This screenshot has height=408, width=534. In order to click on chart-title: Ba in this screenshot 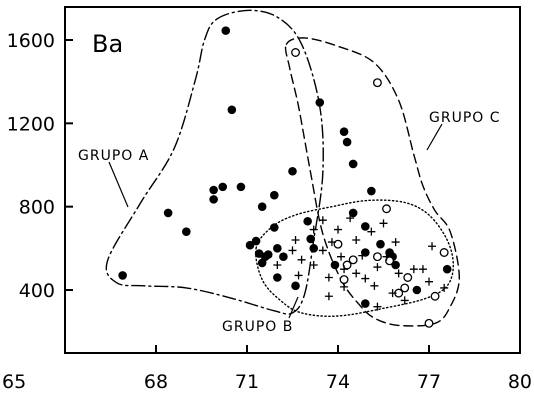, I will do `click(107, 44)`.